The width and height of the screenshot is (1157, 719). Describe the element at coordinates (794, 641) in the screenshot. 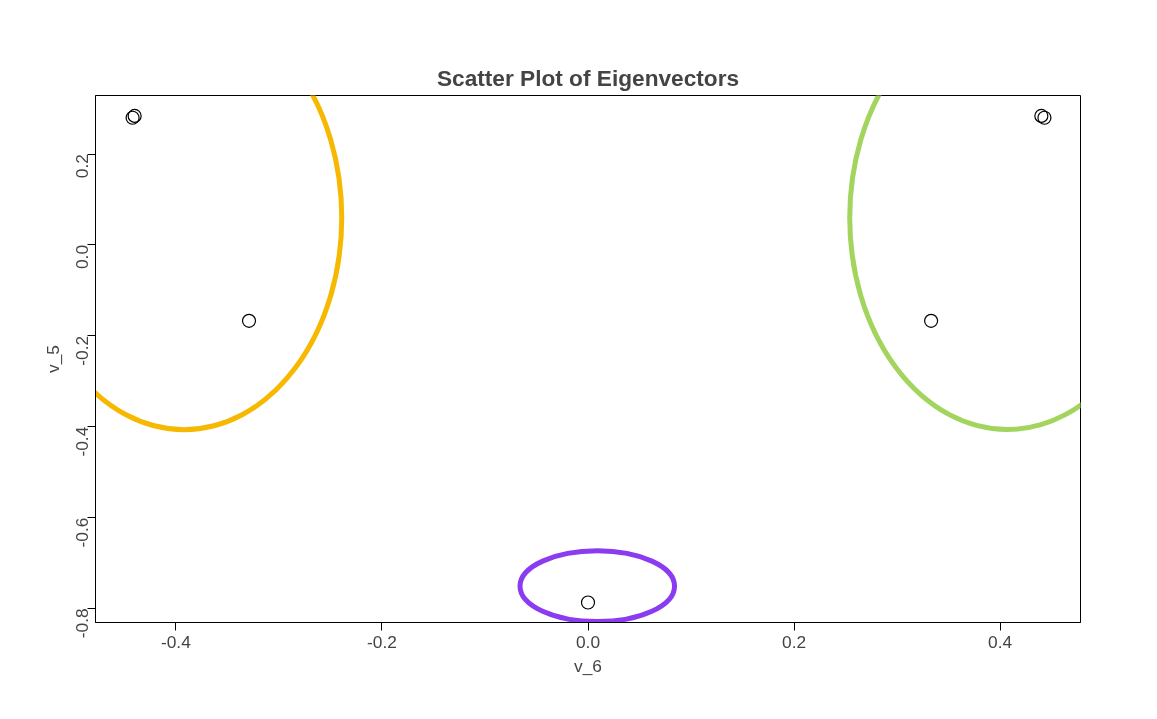

I see `x-tick-label: 0.2` at that location.